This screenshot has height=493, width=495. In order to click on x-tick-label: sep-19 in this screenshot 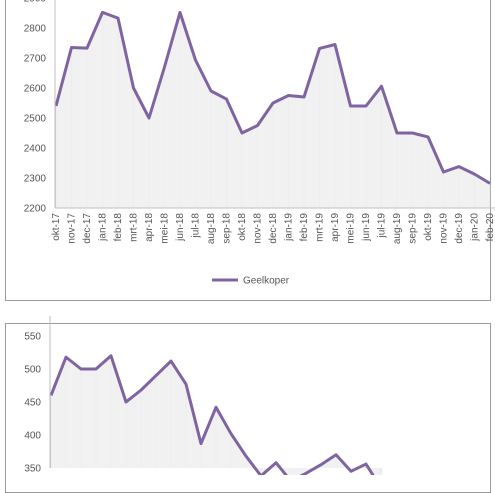, I will do `click(413, 228)`.